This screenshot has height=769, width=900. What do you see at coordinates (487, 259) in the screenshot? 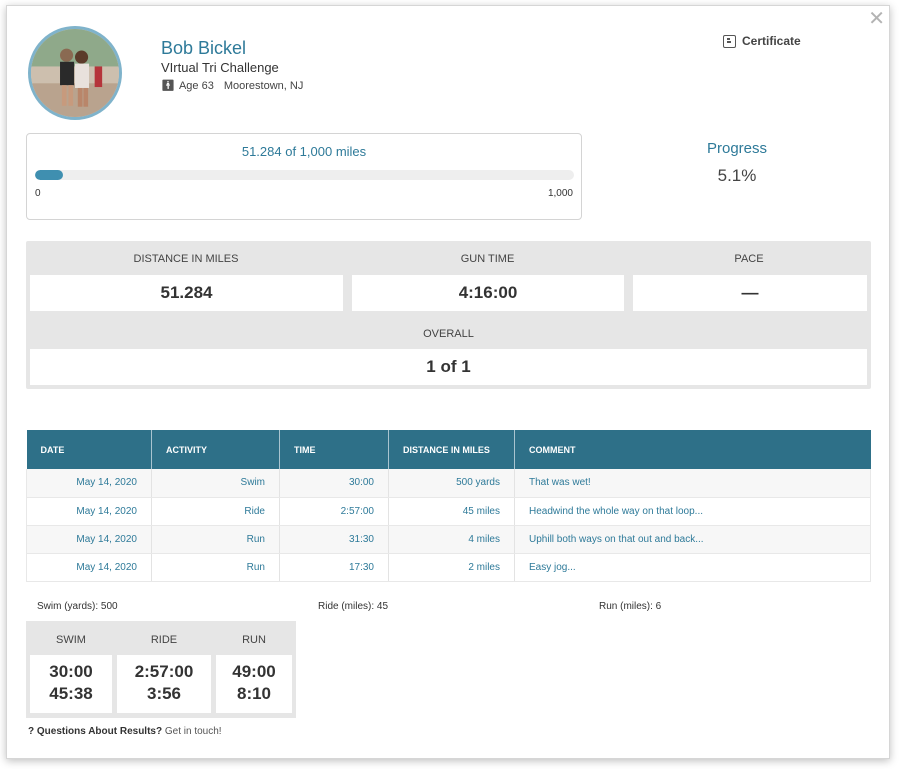
I see `gun-time-label: GUN TIME` at bounding box center [487, 259].